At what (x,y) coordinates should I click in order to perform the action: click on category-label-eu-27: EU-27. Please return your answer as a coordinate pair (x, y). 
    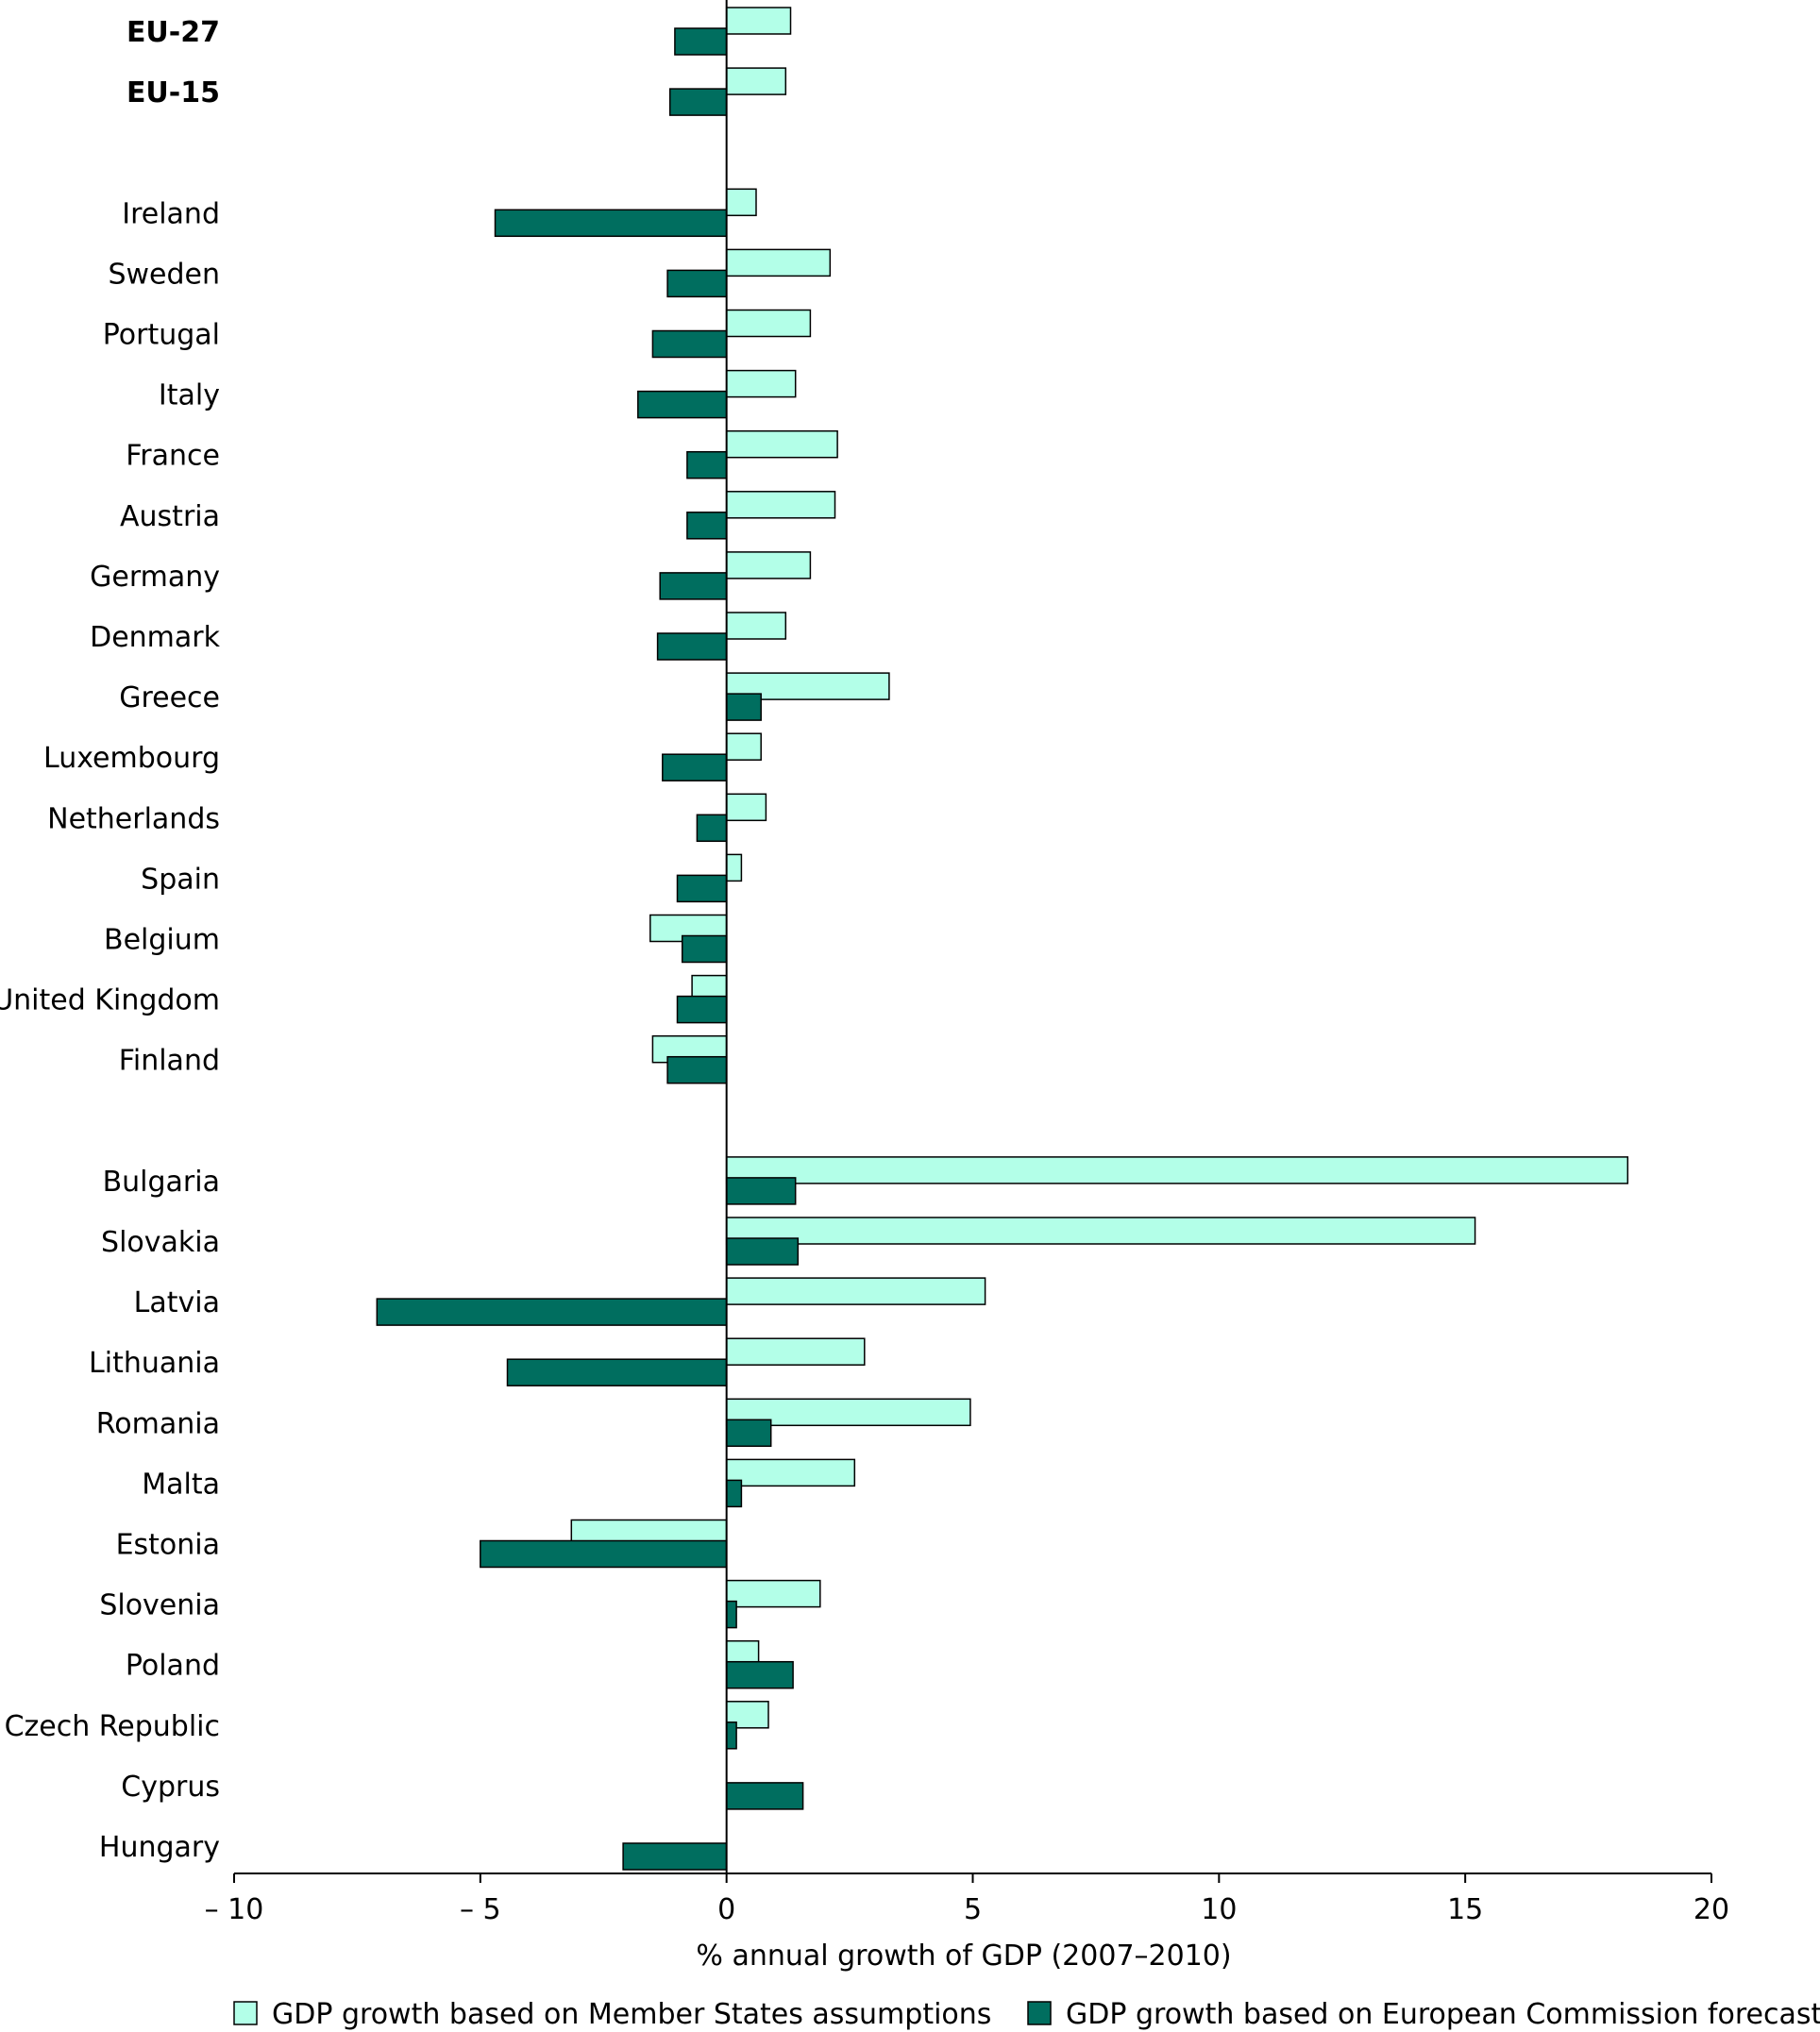
    Looking at the image, I should click on (173, 32).